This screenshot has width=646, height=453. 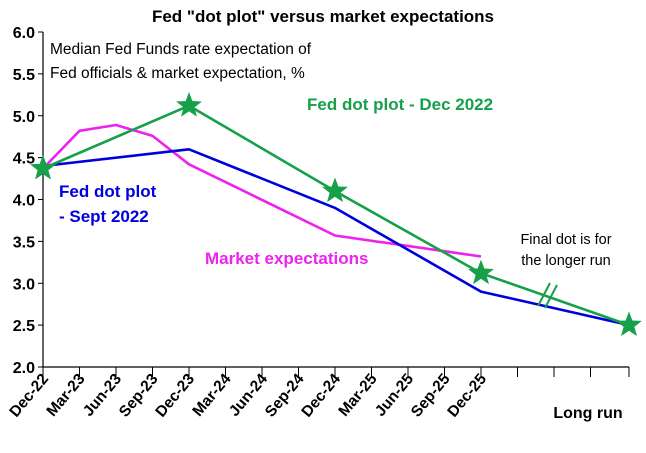 What do you see at coordinates (357, 394) in the screenshot?
I see `x-tick-label: Mar-25` at bounding box center [357, 394].